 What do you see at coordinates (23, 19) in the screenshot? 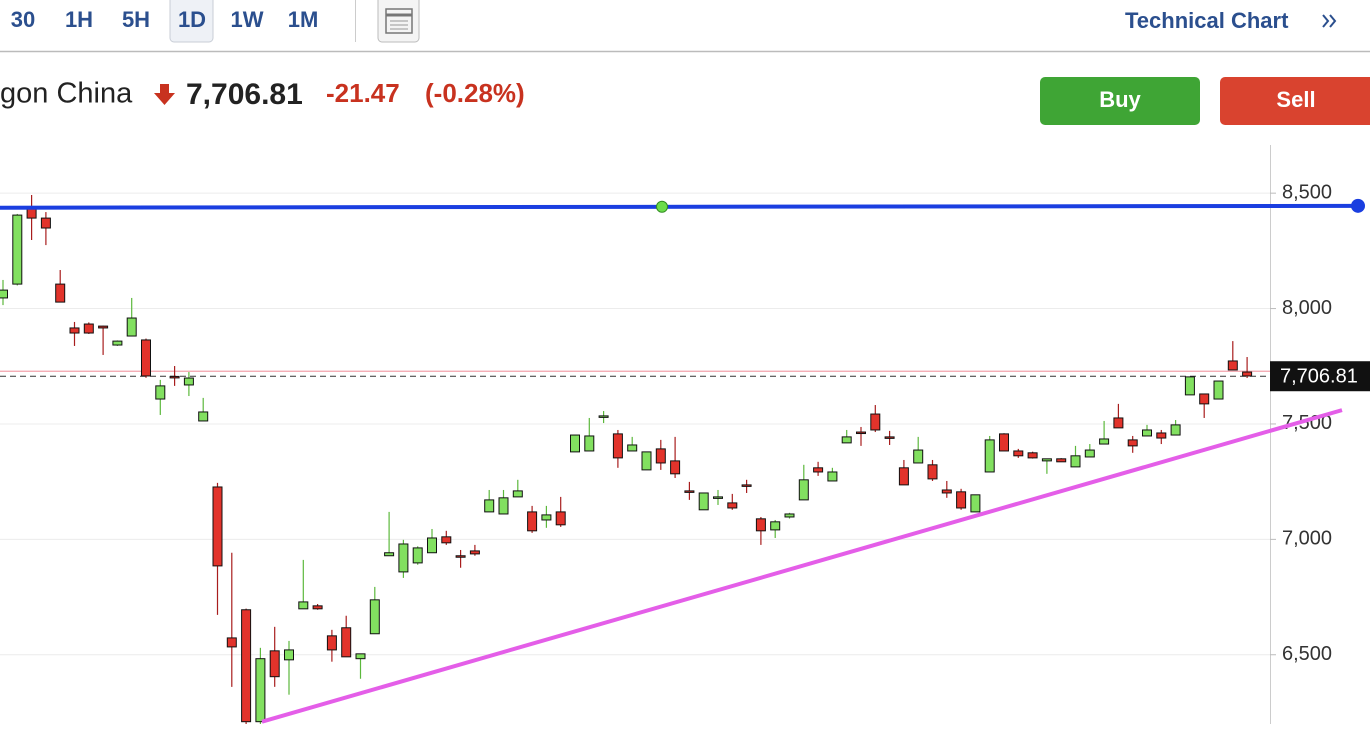
I see `interval-button: 30` at bounding box center [23, 19].